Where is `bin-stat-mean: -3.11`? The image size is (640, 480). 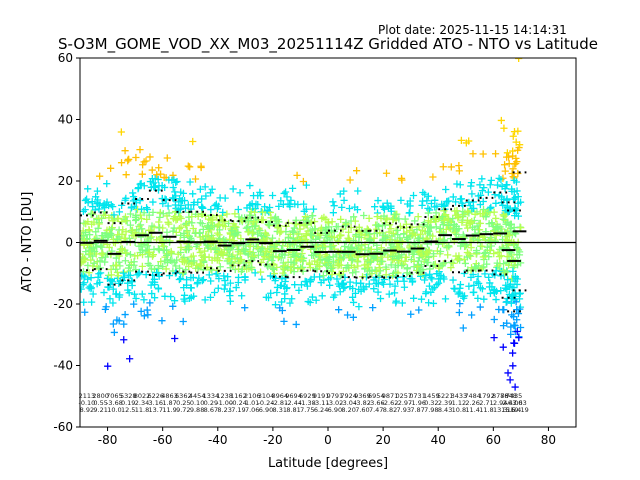
bin-stat-mean: -3.11 is located at coordinates (321, 403).